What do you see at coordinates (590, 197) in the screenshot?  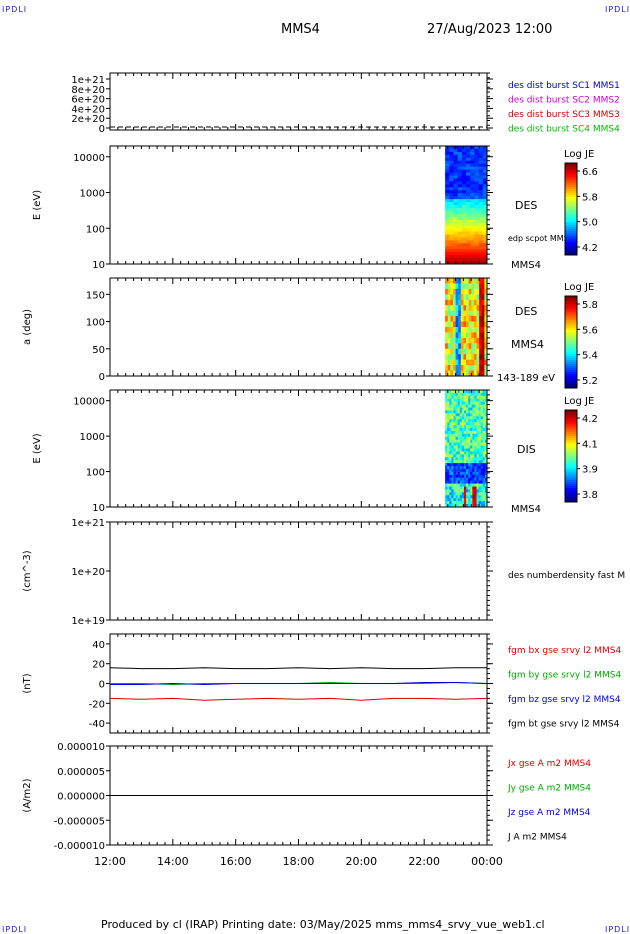 I see `colorbar-tick-label: 5.8` at bounding box center [590, 197].